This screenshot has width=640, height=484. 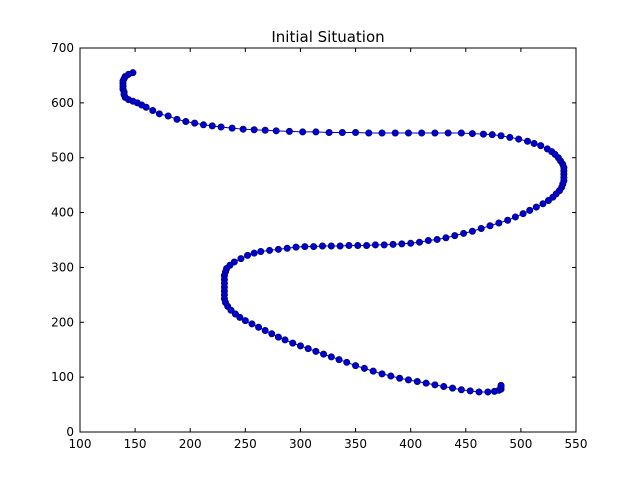 What do you see at coordinates (300, 444) in the screenshot?
I see `x-tick-label: 300` at bounding box center [300, 444].